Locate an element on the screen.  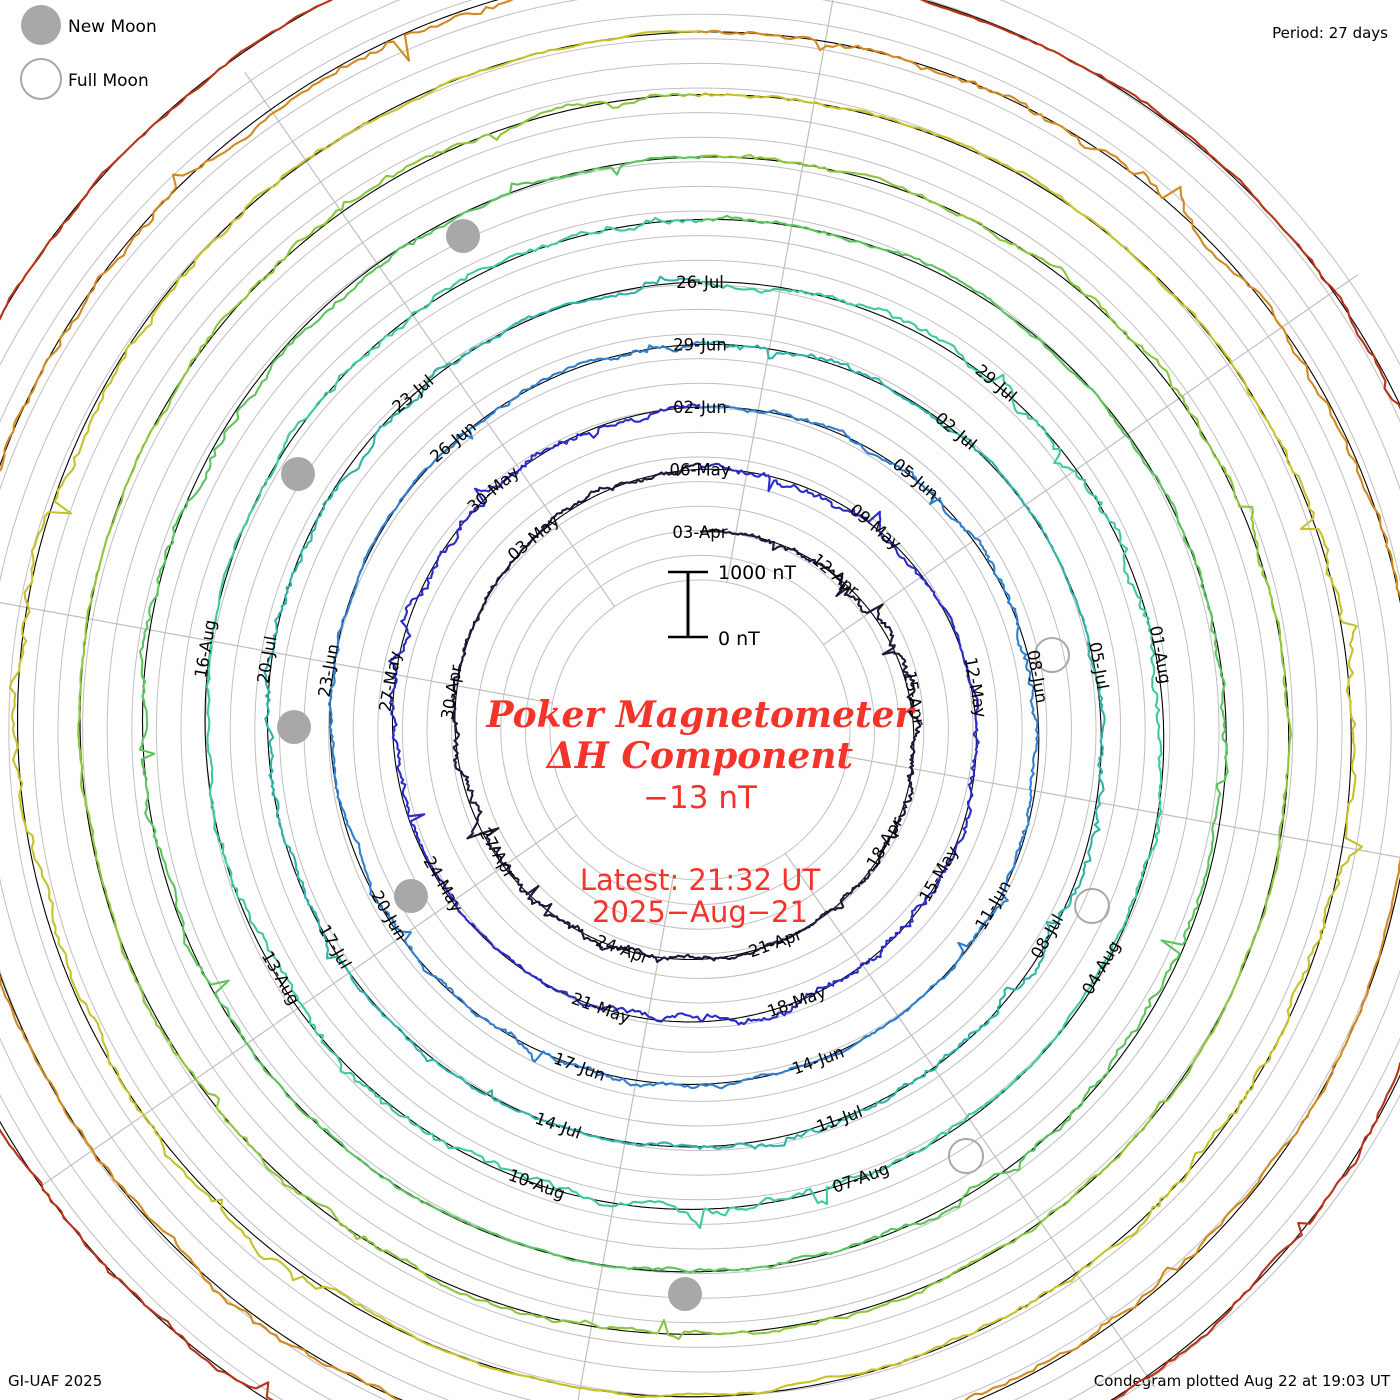
spiral-date-label: 08-Jul is located at coordinates (1047, 936).